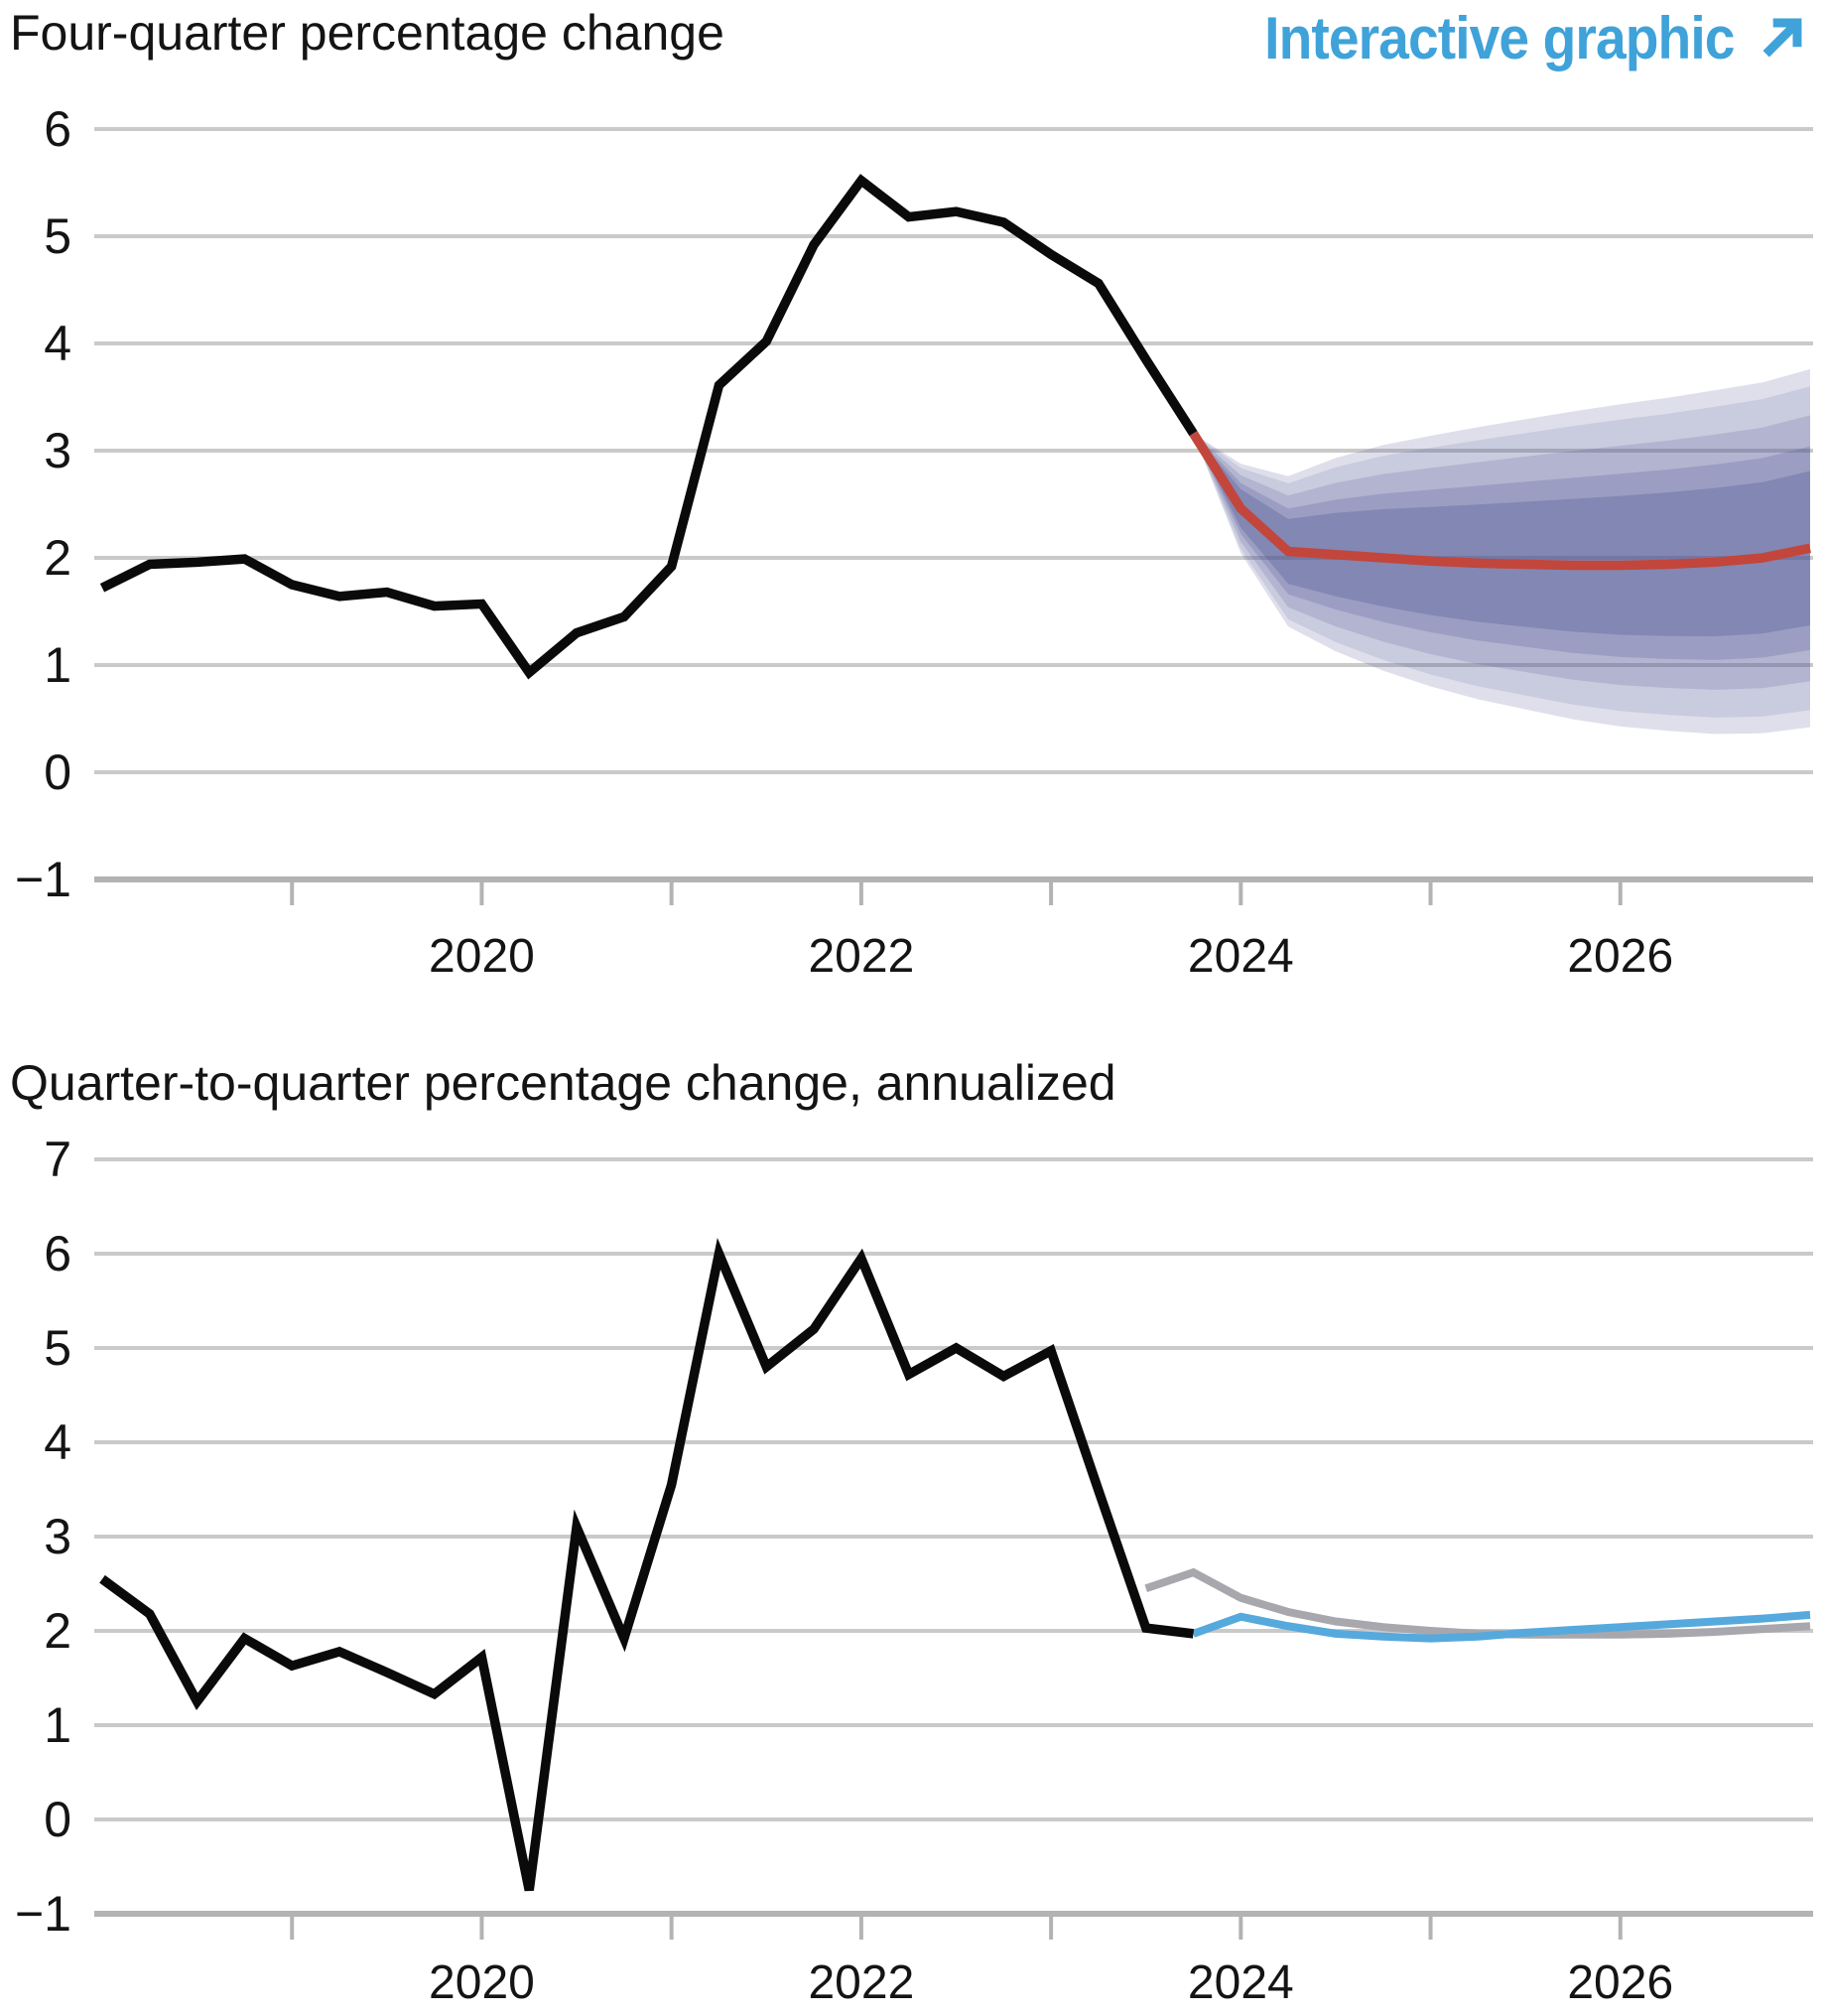  Describe the element at coordinates (367, 33) in the screenshot. I see `top-chart-title: Four-quarter percentage change` at that location.